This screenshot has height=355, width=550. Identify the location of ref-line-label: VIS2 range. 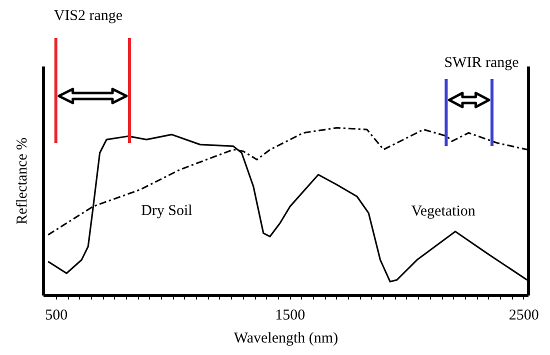
(88, 16).